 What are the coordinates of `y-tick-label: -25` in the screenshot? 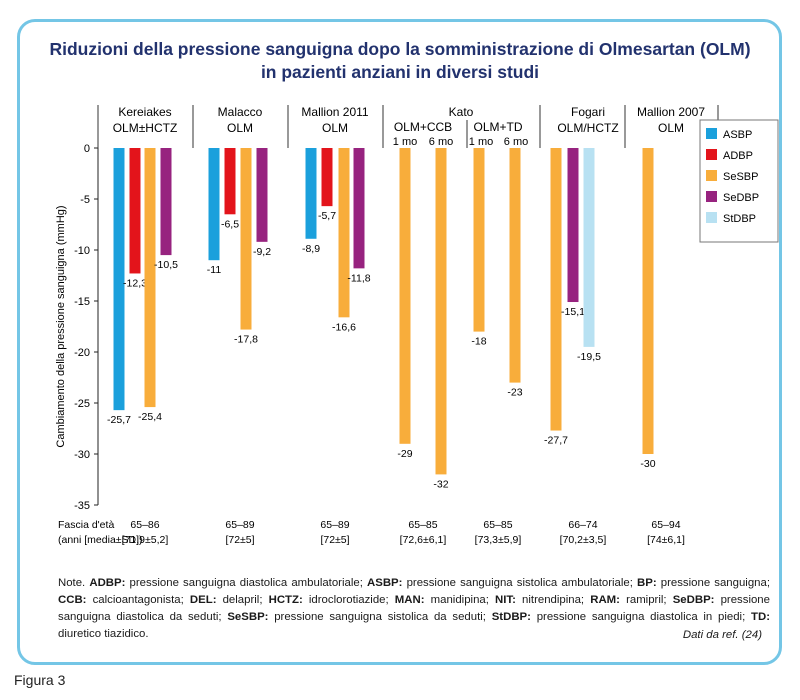 It's located at (82, 404).